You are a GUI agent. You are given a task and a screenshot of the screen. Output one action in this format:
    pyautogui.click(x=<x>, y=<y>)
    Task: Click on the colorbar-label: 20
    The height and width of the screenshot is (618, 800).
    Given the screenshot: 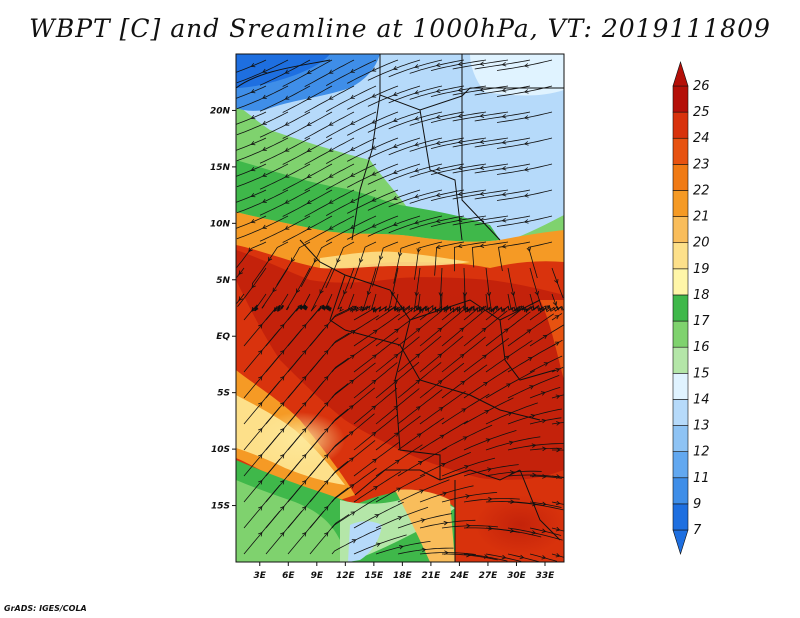 What is the action you would take?
    pyautogui.click(x=701, y=243)
    